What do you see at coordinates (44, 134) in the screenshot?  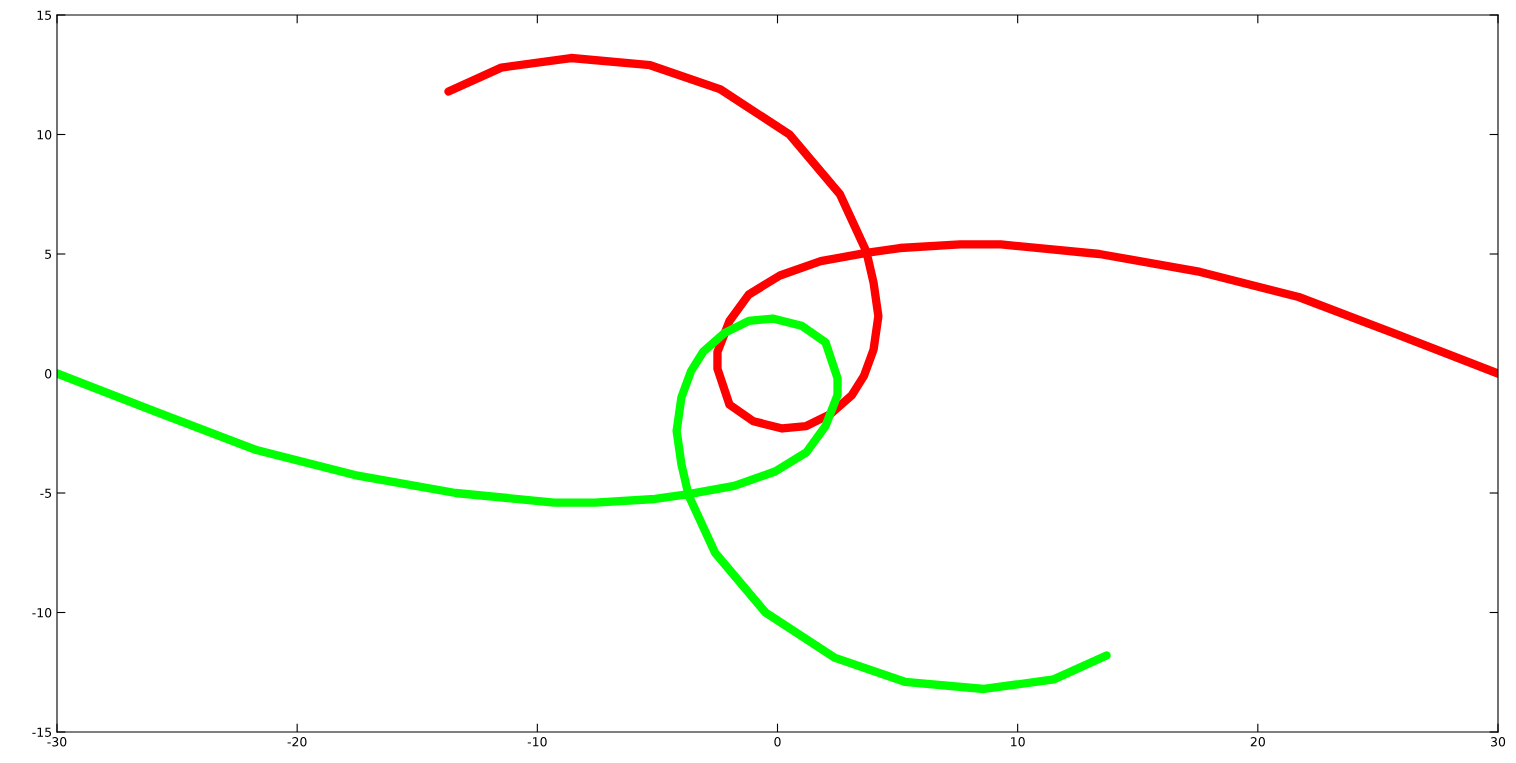 I see `y-tick-label: 10` at bounding box center [44, 134].